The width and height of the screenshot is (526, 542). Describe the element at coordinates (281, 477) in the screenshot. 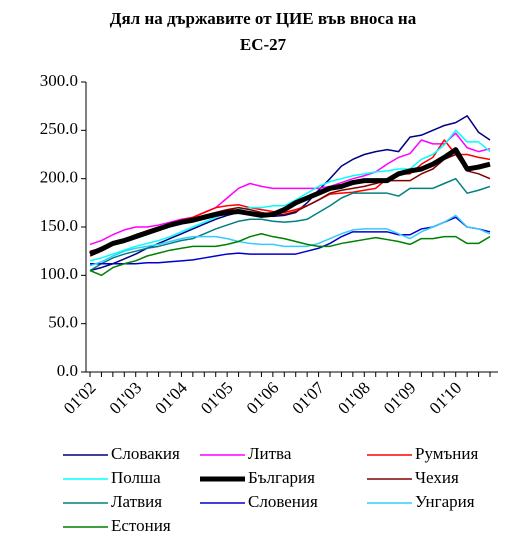

I see `legend-label: България` at that location.